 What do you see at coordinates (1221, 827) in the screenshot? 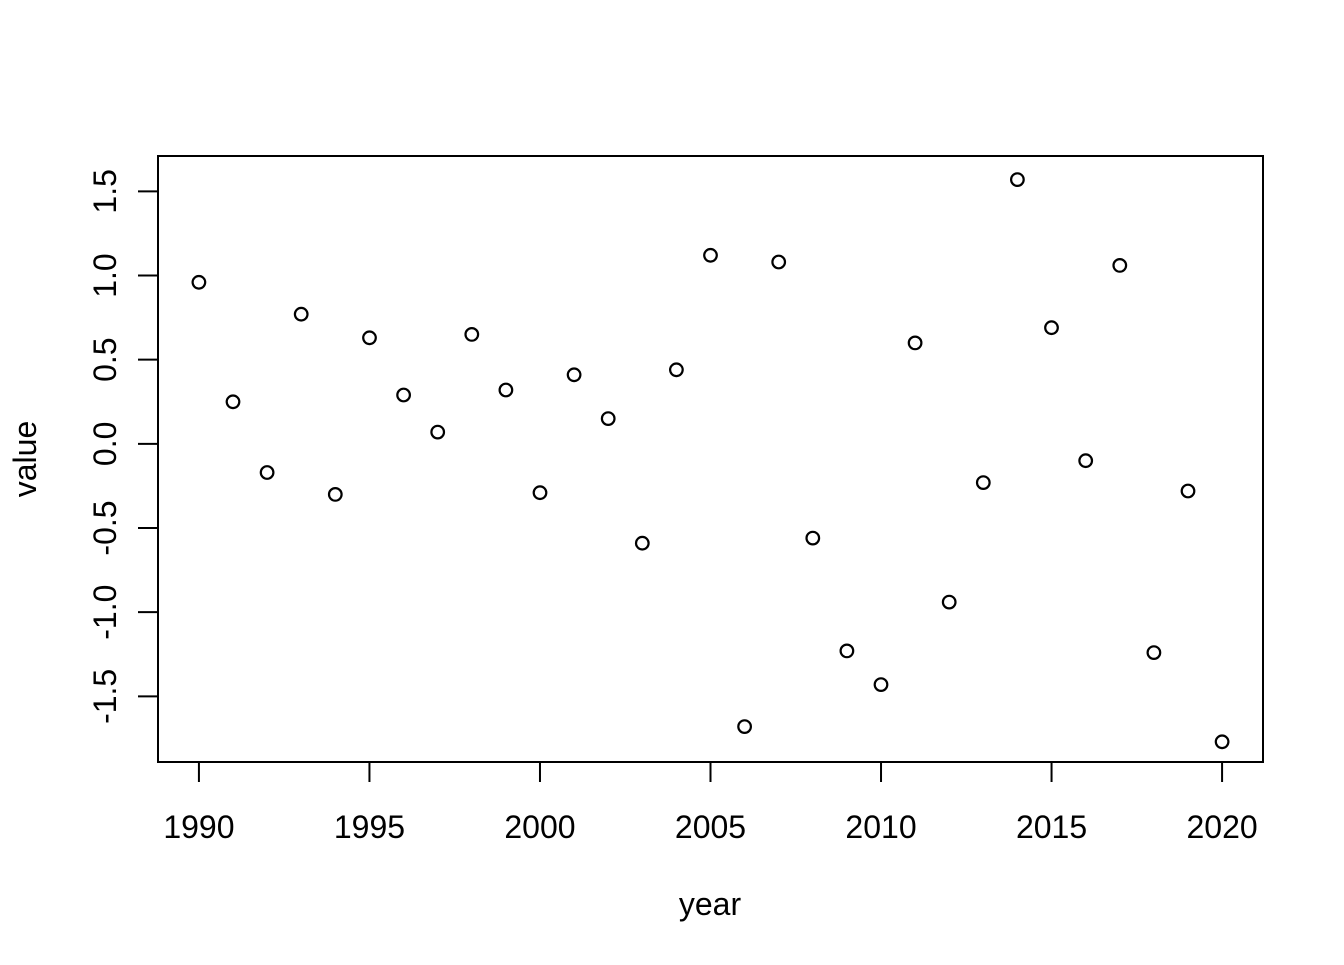
I see `x-tick-label: 2020` at bounding box center [1221, 827].